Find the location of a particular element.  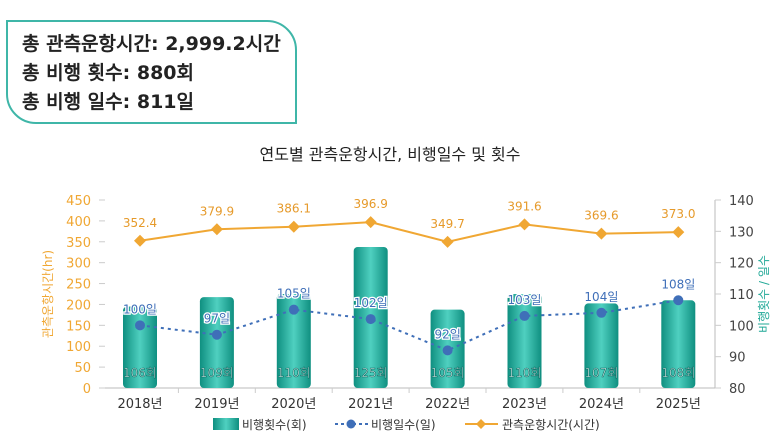

hours-label: 396.9 is located at coordinates (371, 204).